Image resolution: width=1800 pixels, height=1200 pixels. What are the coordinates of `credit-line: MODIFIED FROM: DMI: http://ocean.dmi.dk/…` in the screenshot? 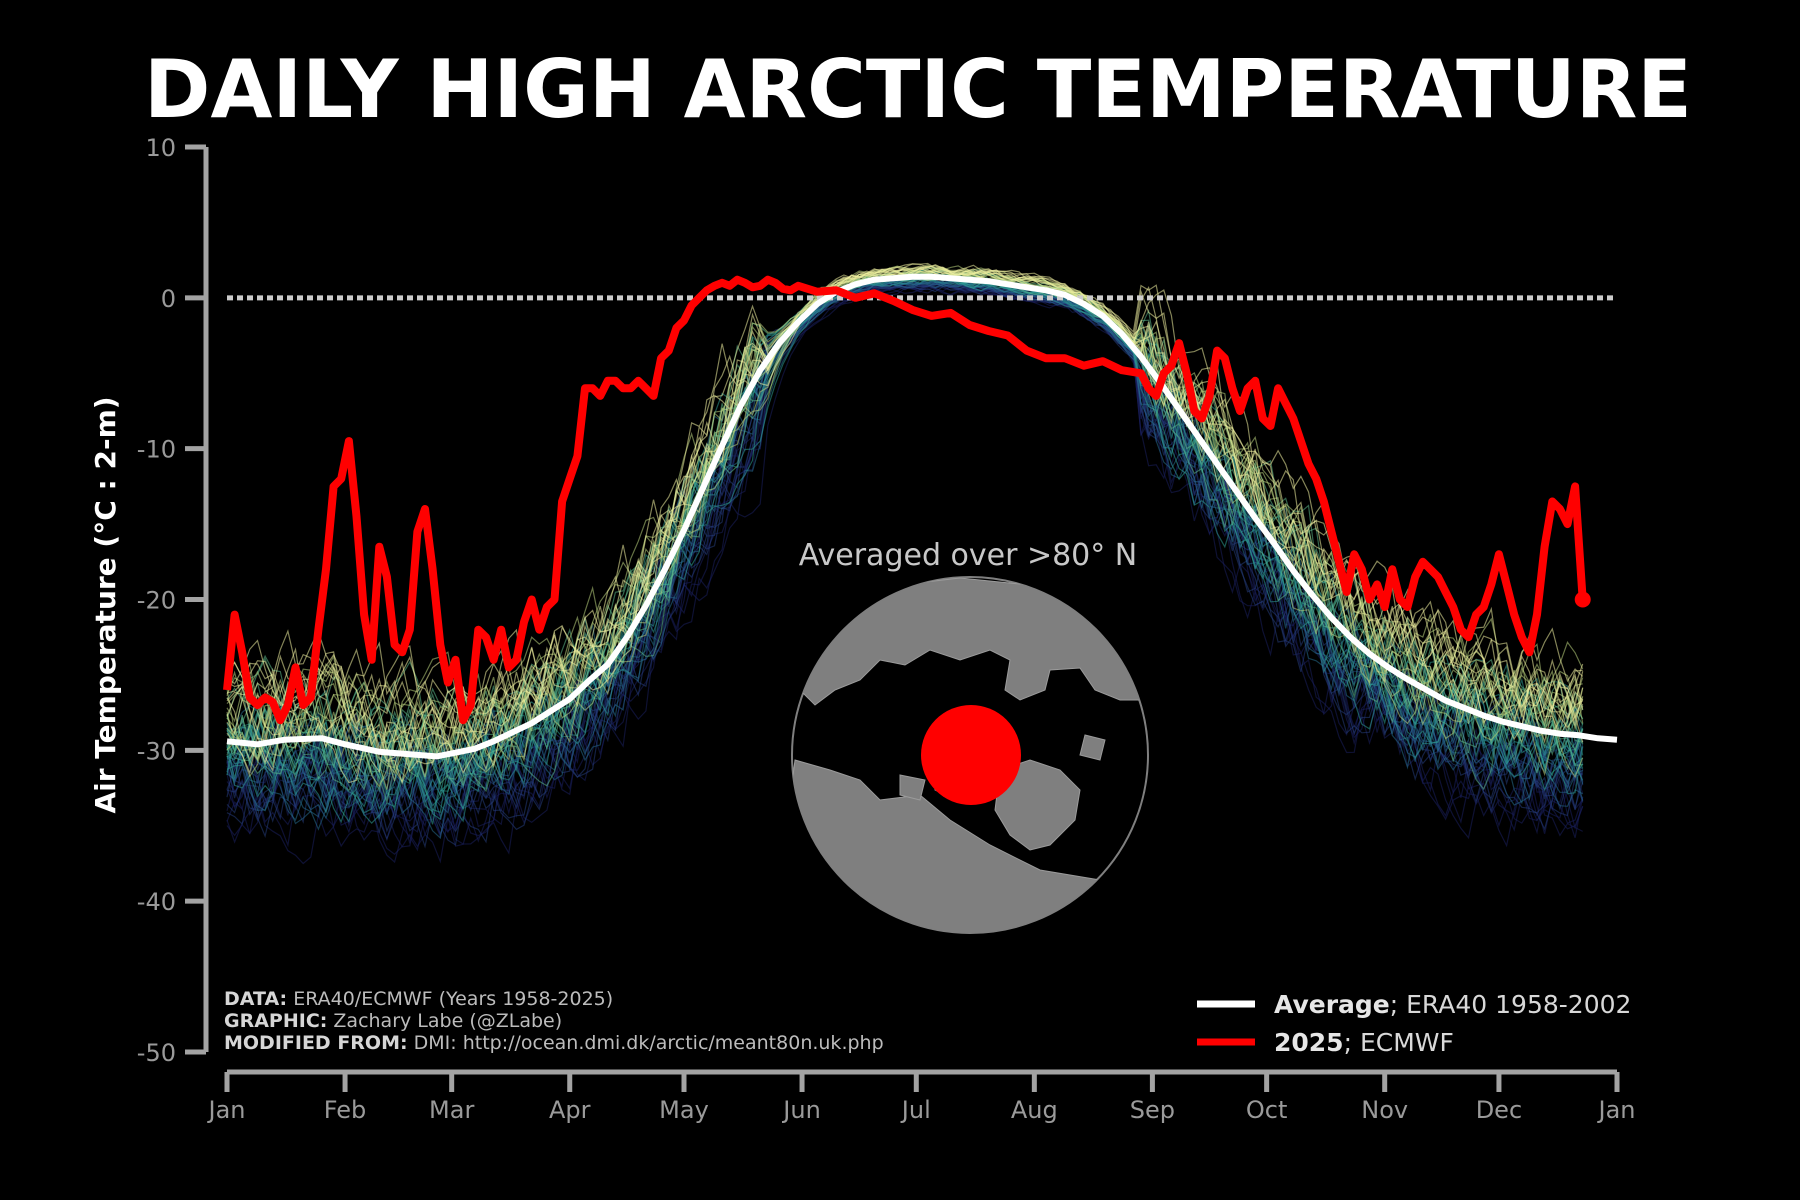 It's located at (554, 1043).